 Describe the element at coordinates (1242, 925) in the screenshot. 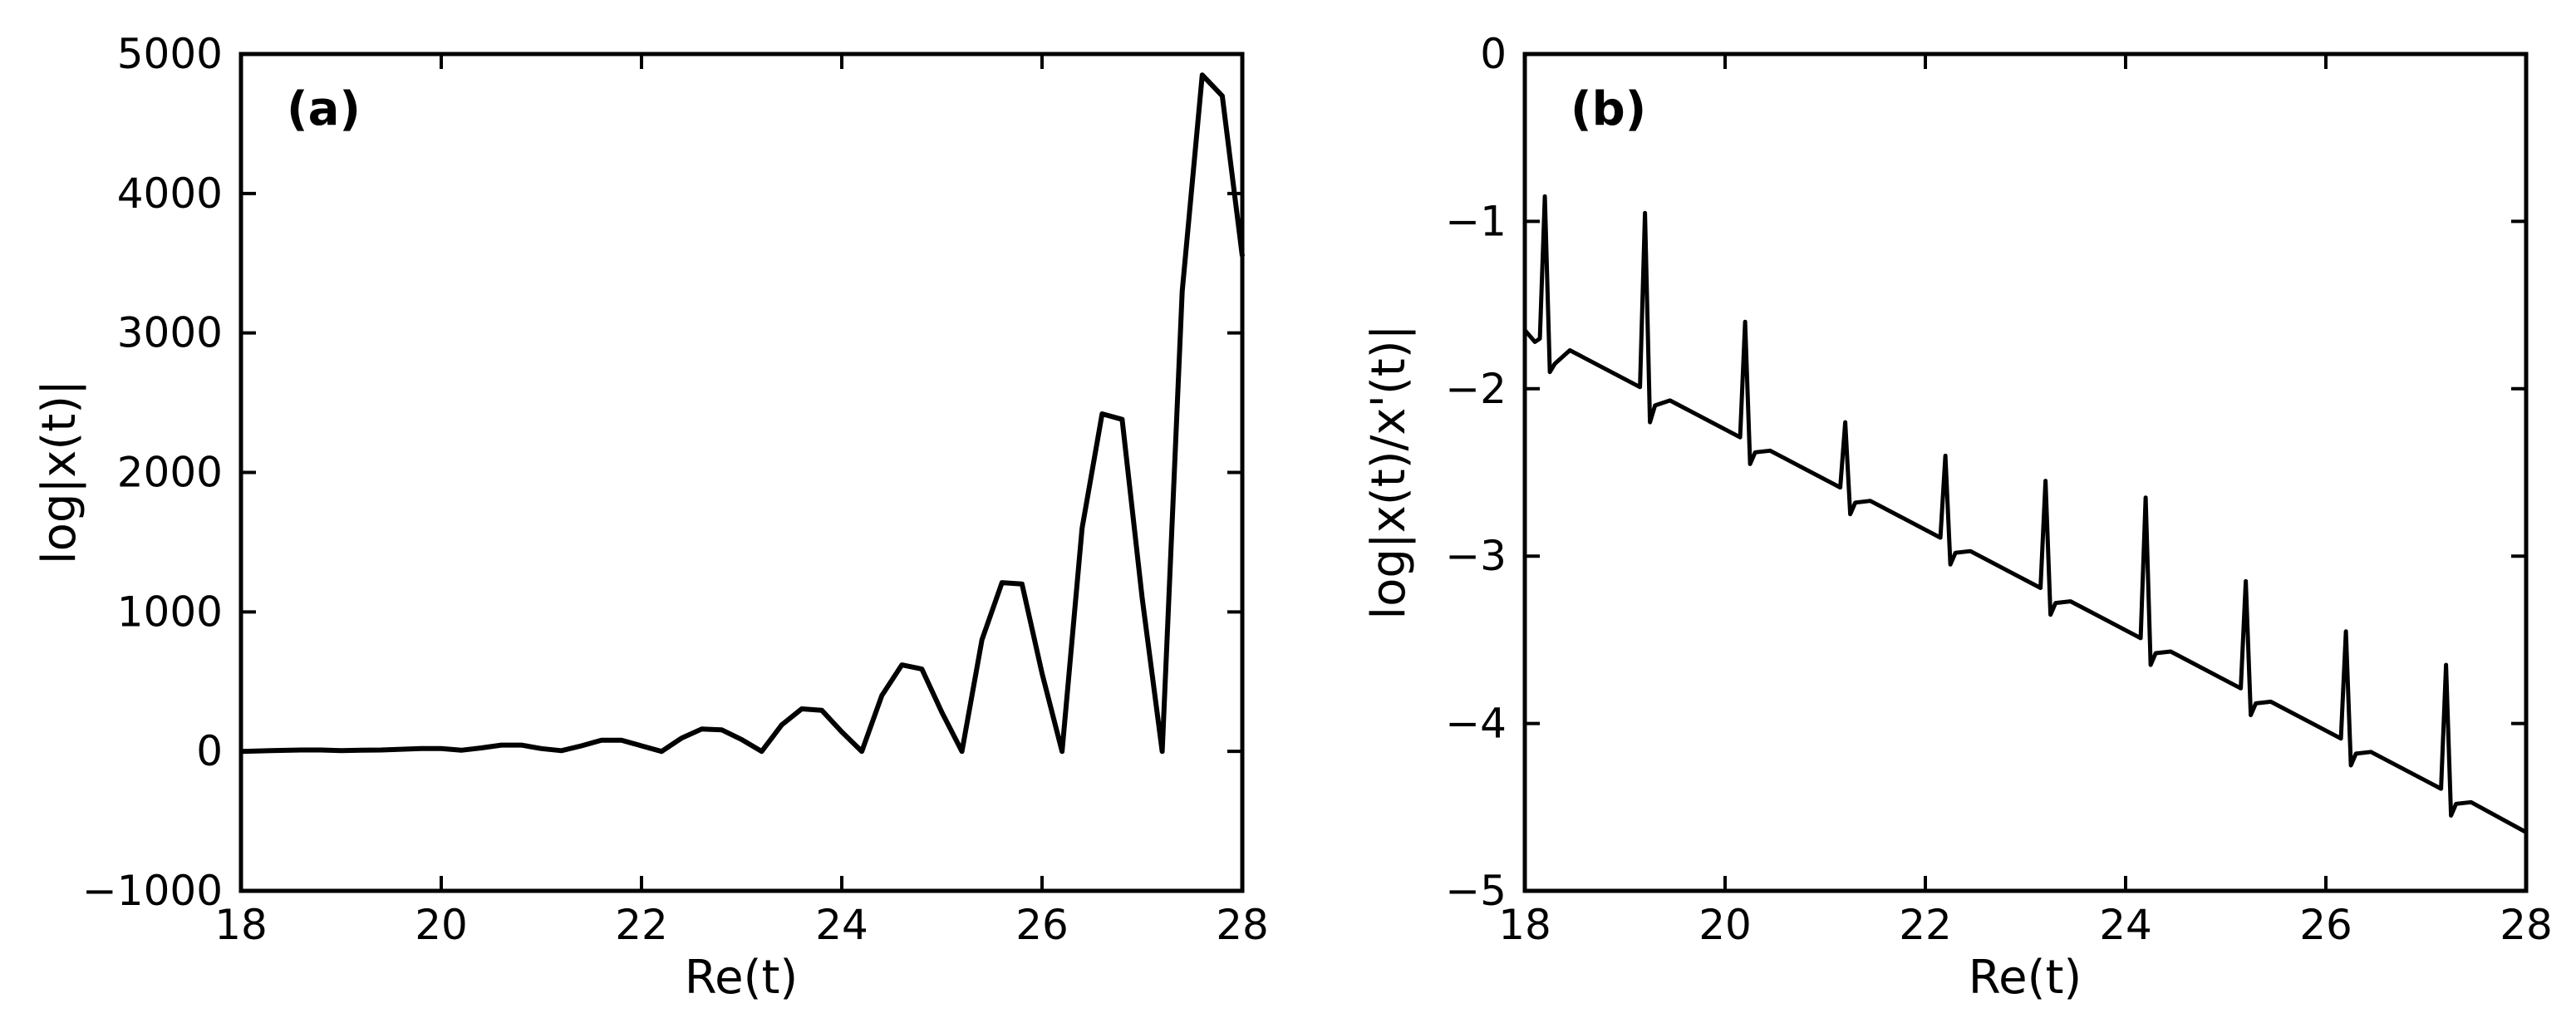

I see `panel-a-x-tick-label: 28` at that location.